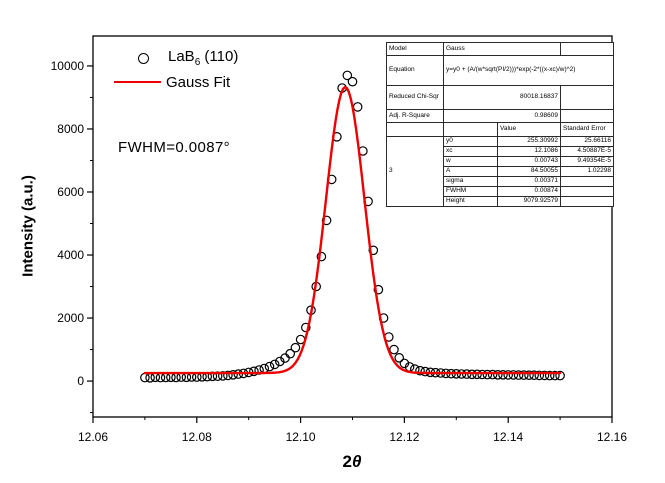 The image size is (665, 483). Describe the element at coordinates (93, 437) in the screenshot. I see `x-tick-label: 12.06` at that location.